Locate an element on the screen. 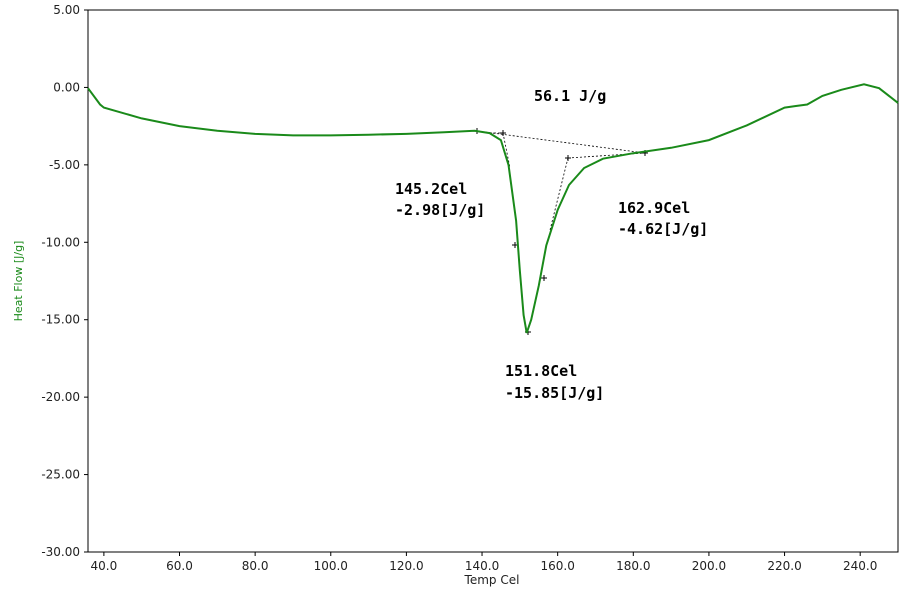  x-tick-label: 40.0 is located at coordinates (104, 566).